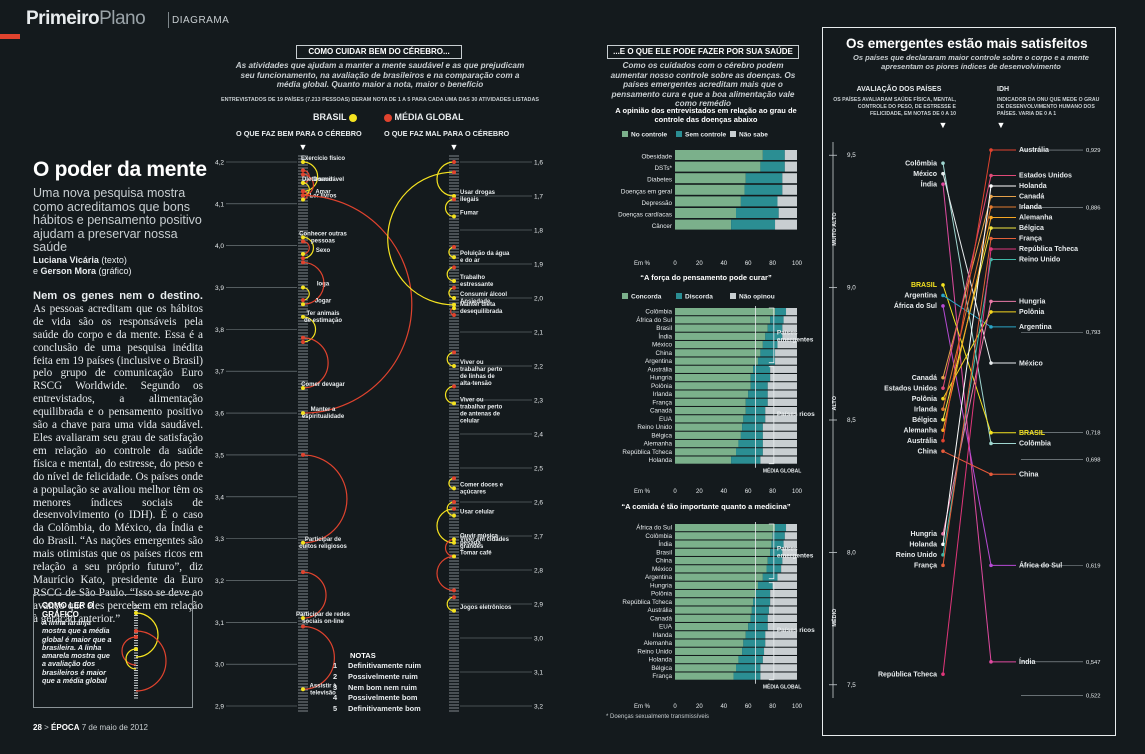 The height and width of the screenshot is (754, 1145). What do you see at coordinates (454, 433) in the screenshot?
I see `bad-axis` at bounding box center [454, 433].